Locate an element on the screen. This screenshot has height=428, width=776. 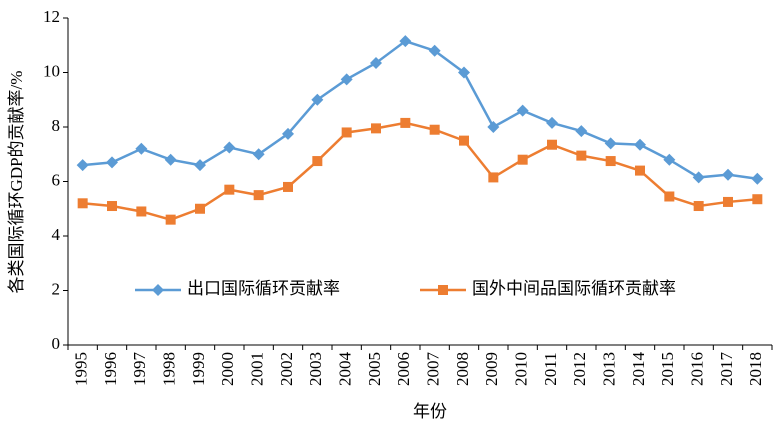
x-tick-label: 2015 is located at coordinates (667, 369).